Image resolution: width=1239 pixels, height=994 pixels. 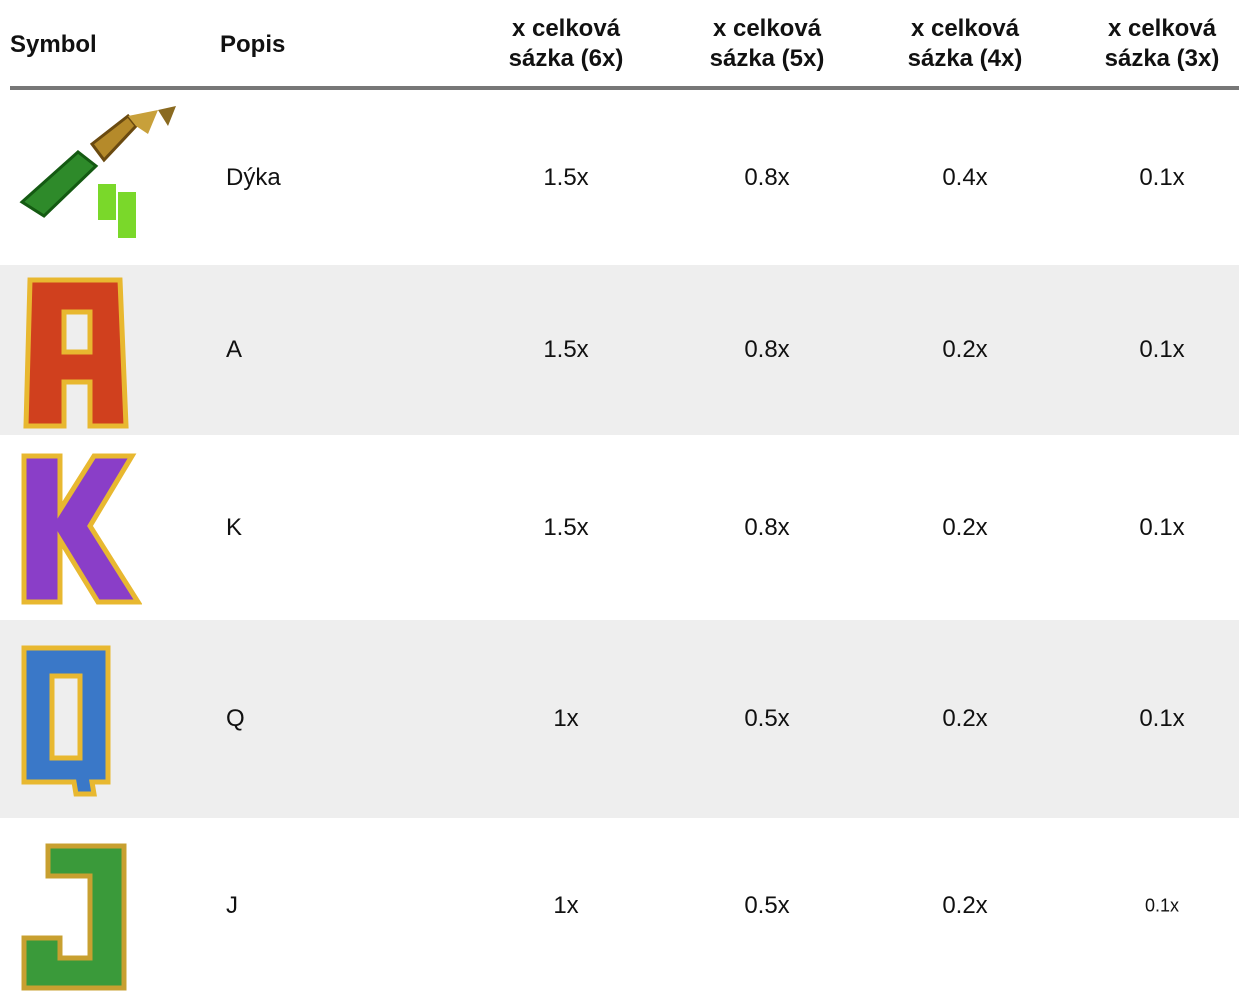 What do you see at coordinates (624, 88) in the screenshot?
I see `header-rule` at bounding box center [624, 88].